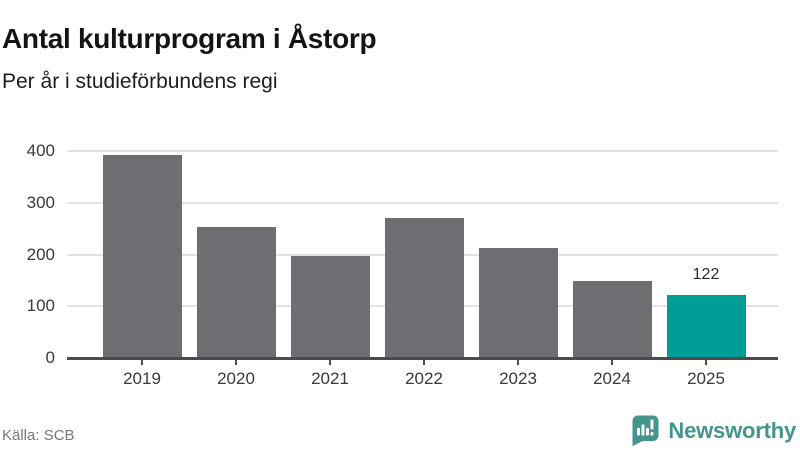  Describe the element at coordinates (612, 319) in the screenshot. I see `bar-2024` at that location.